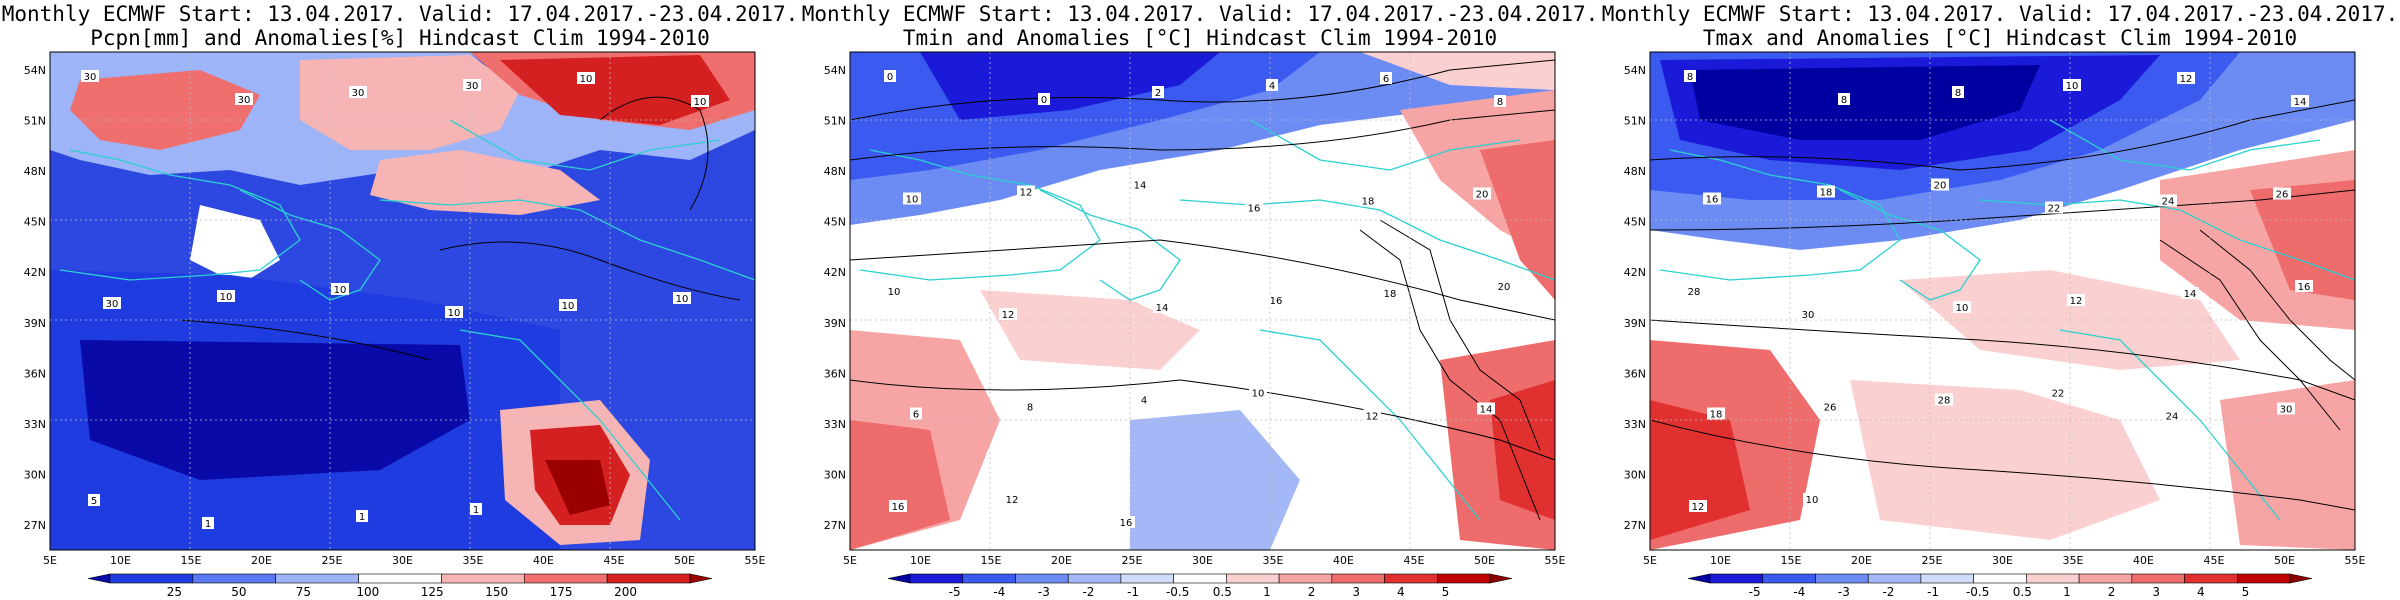  What do you see at coordinates (835, 474) in the screenshot?
I see `lat-tick-label: 30N` at bounding box center [835, 474].